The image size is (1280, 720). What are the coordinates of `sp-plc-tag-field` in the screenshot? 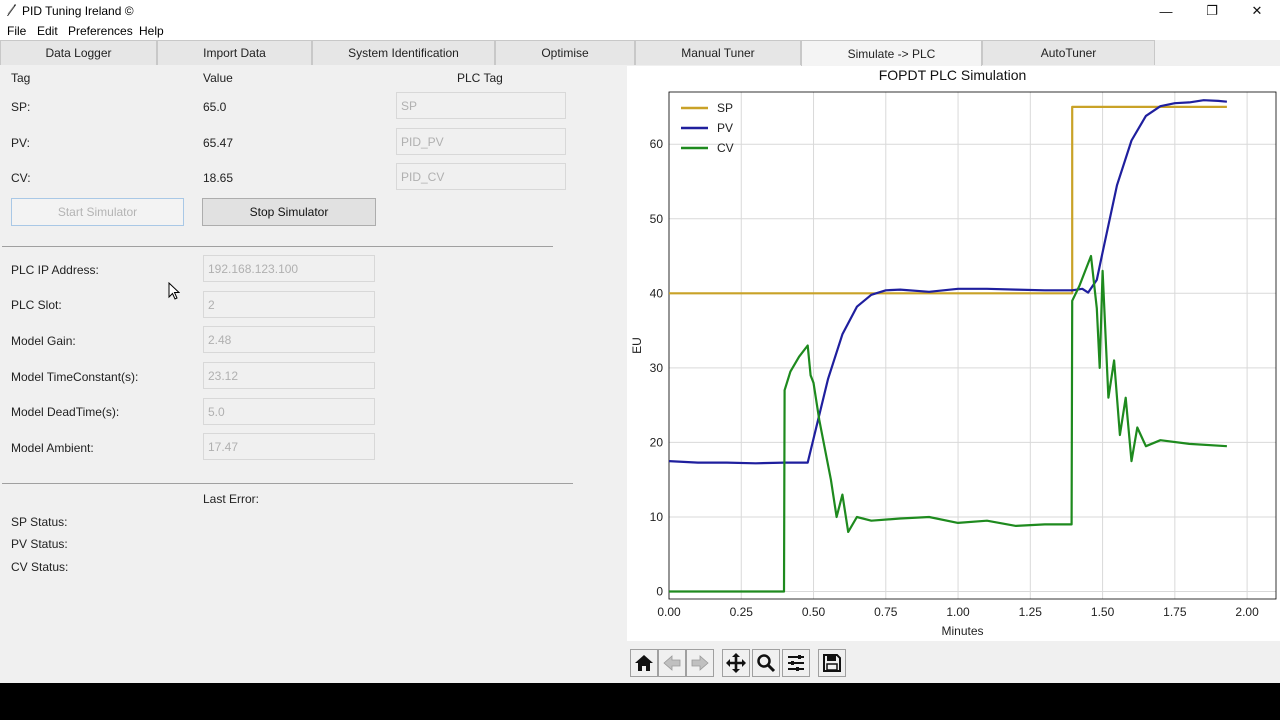 It's located at (481, 105).